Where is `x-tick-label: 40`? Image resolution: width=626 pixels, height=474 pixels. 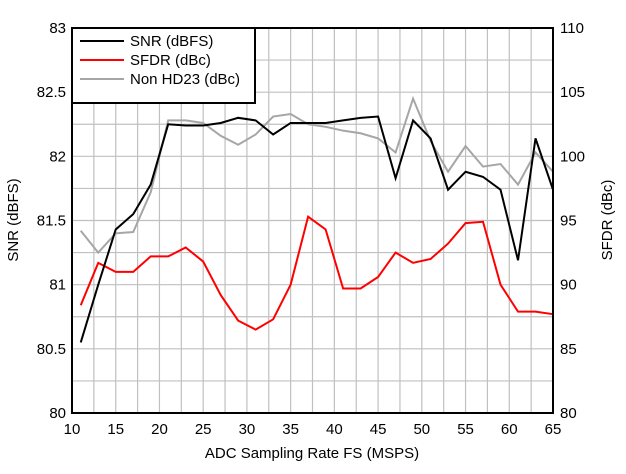
x-tick-label: 40 is located at coordinates (334, 429).